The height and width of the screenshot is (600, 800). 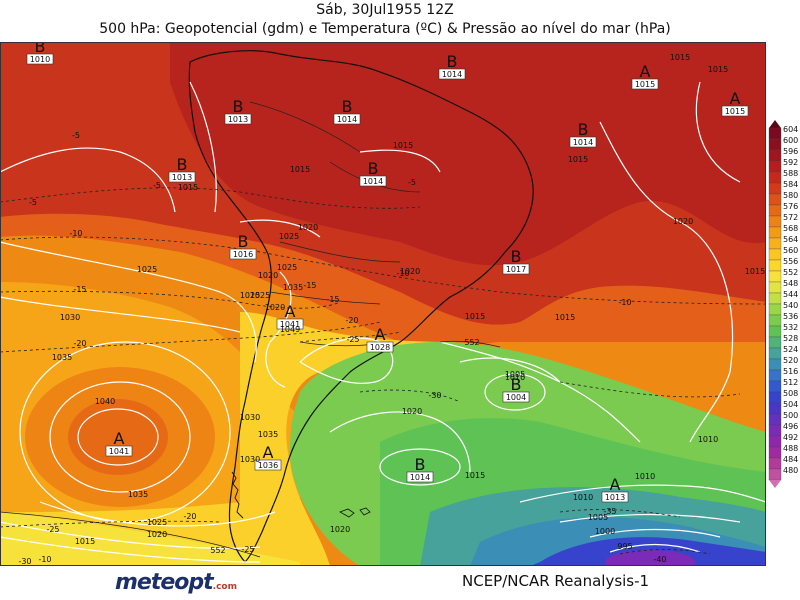 I want to click on temperature-label: -20, so click(x=79, y=343).